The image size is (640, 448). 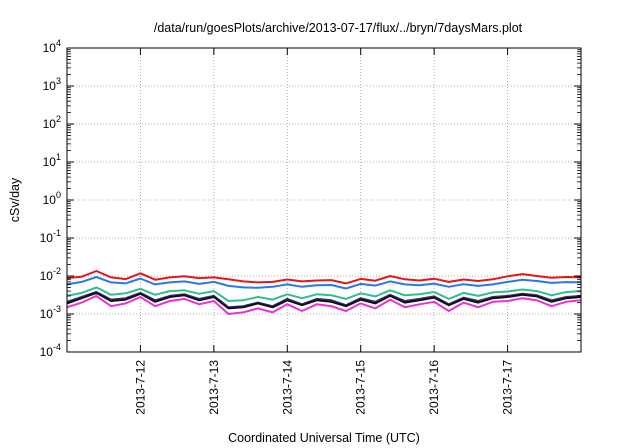 I want to click on x-tick-label: 2013-7-15, so click(x=361, y=387).